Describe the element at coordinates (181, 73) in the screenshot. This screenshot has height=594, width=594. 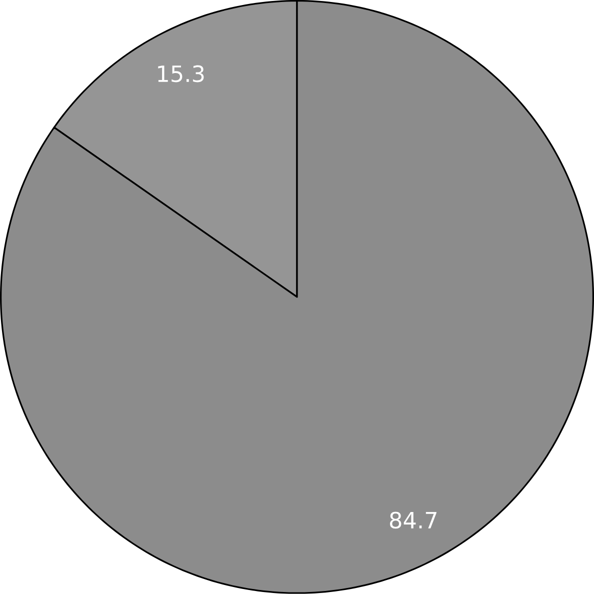
I see `data-label: 15.3` at that location.